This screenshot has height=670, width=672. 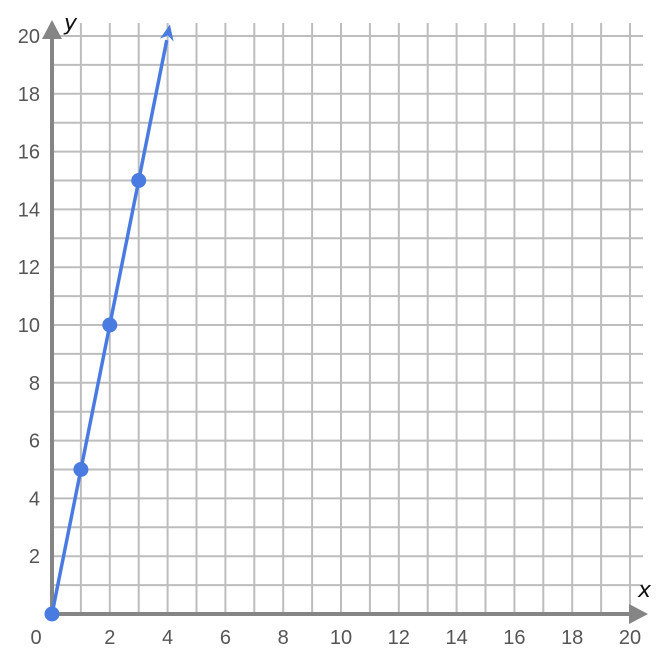 I want to click on series-arrow-icon, so click(x=166, y=33).